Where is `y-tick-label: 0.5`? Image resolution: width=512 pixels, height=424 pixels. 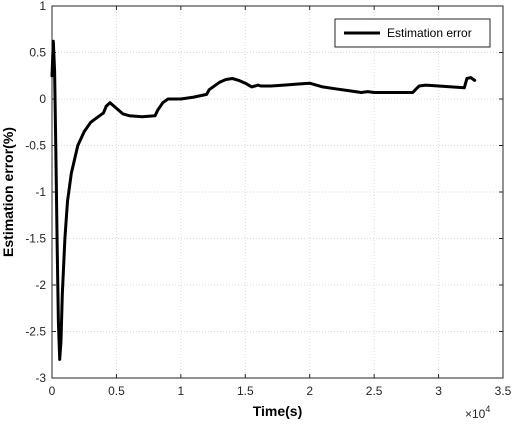
y-tick-label: 0.5 is located at coordinates (37, 53).